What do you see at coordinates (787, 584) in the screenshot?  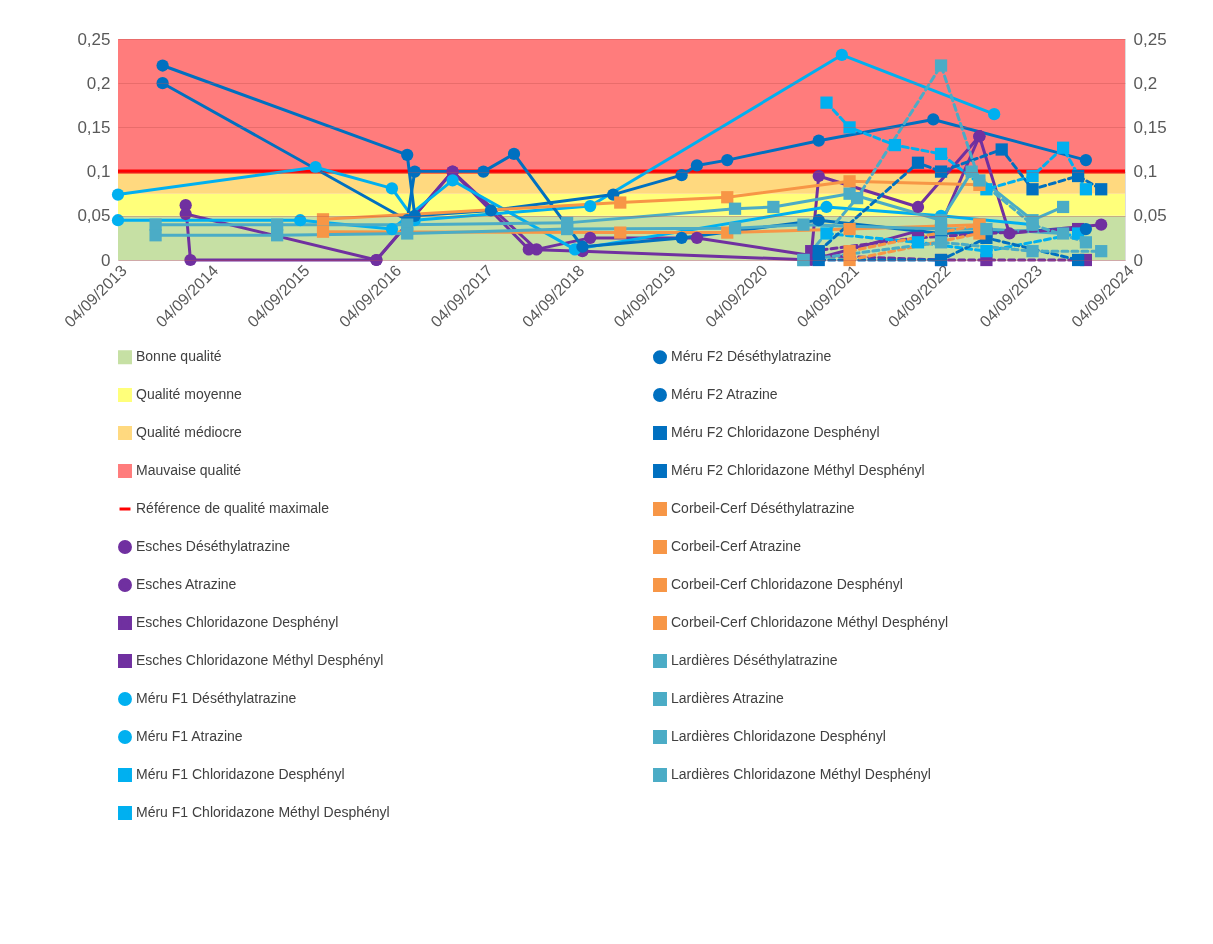 I see `legend-label: Corbeil-Cerf Chloridazone Desphényl` at bounding box center [787, 584].